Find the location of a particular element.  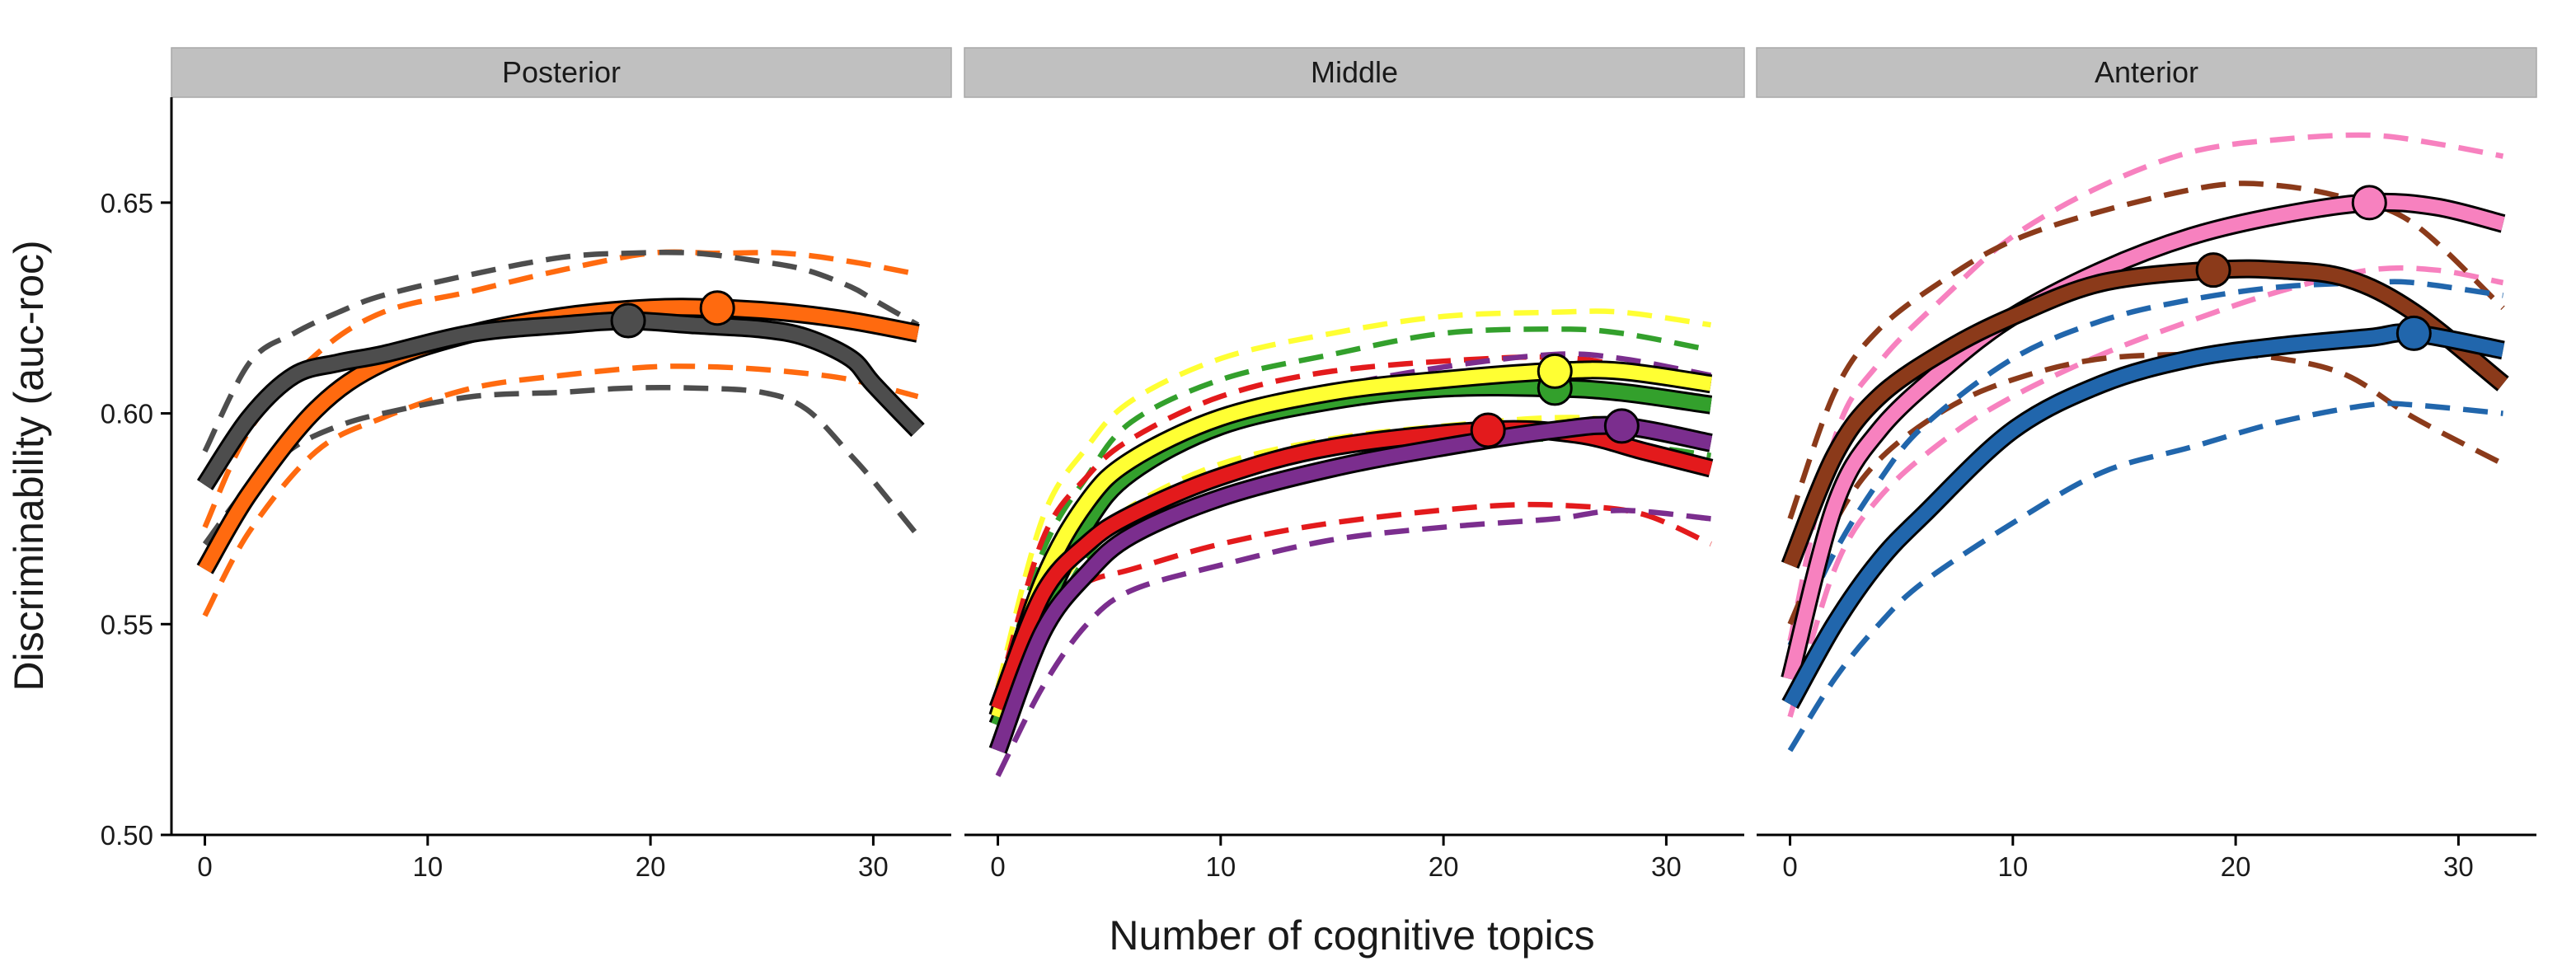

series-brown-mean-line is located at coordinates (2146, 414).